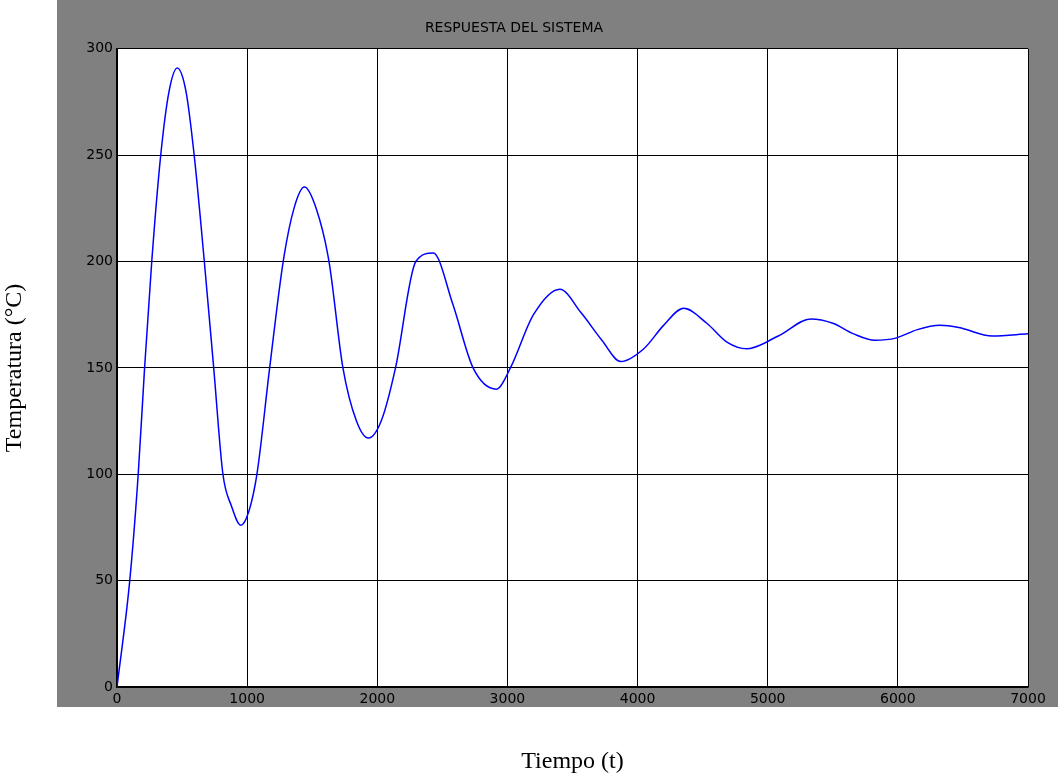 The width and height of the screenshot is (1058, 776). Describe the element at coordinates (99, 472) in the screenshot. I see `y-tick-label: 100` at that location.